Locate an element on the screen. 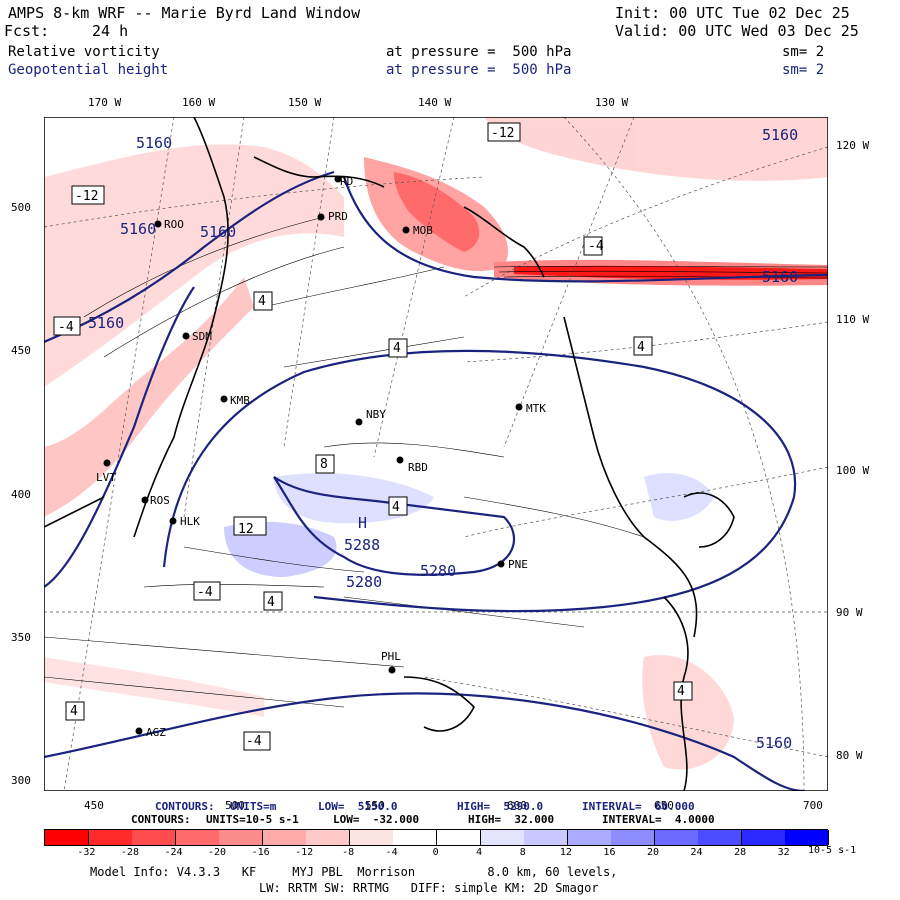 This screenshot has height=900, width=900. colorbar-tick-label: -28 is located at coordinates (129, 852).